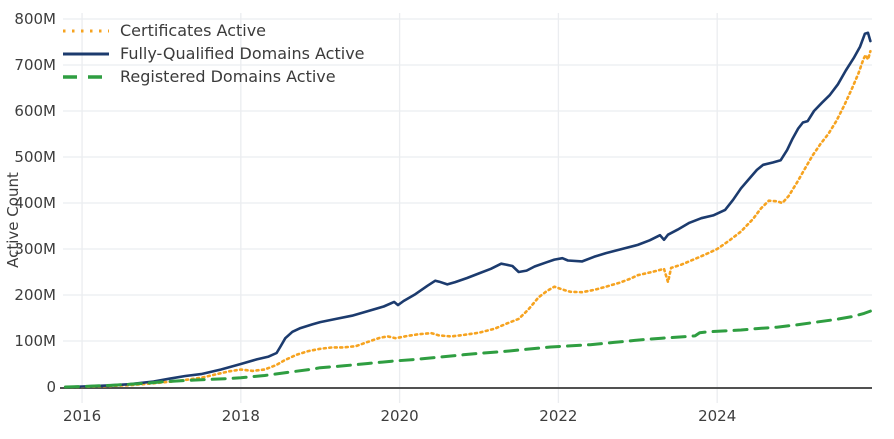 This screenshot has width=894, height=439. Describe the element at coordinates (400, 416) in the screenshot. I see `x-axis-tick-label: 2020` at that location.